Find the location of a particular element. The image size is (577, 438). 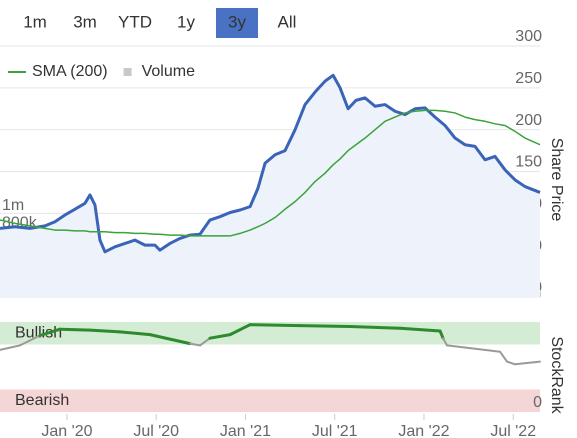

y-tick-label: 300 is located at coordinates (528, 36).